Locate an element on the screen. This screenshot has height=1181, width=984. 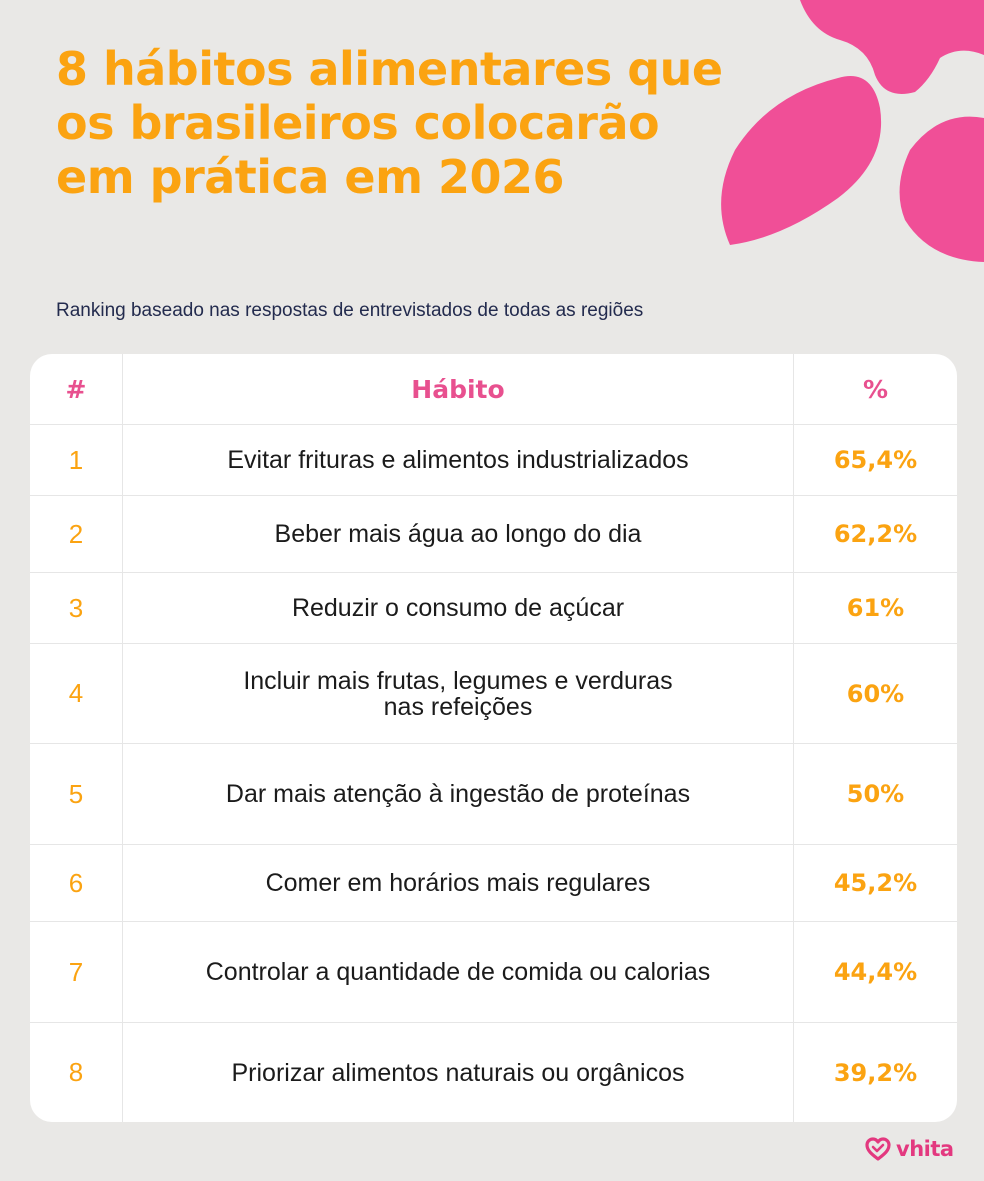
percent-cell: 45,2% is located at coordinates (875, 883).